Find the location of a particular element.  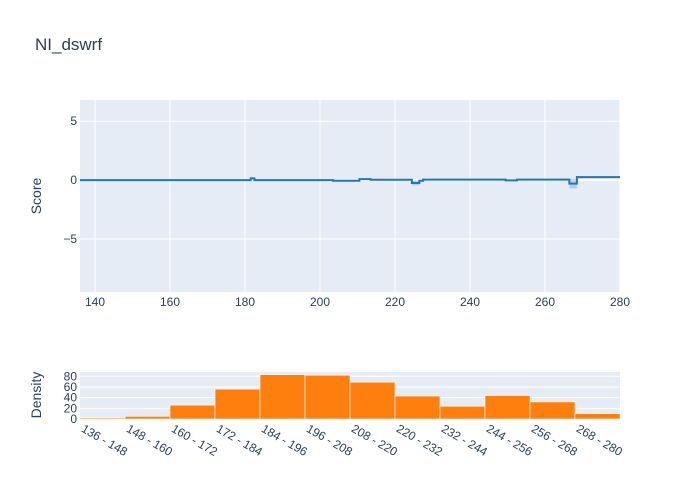

density-y-tick-label: 60 is located at coordinates (71, 387).